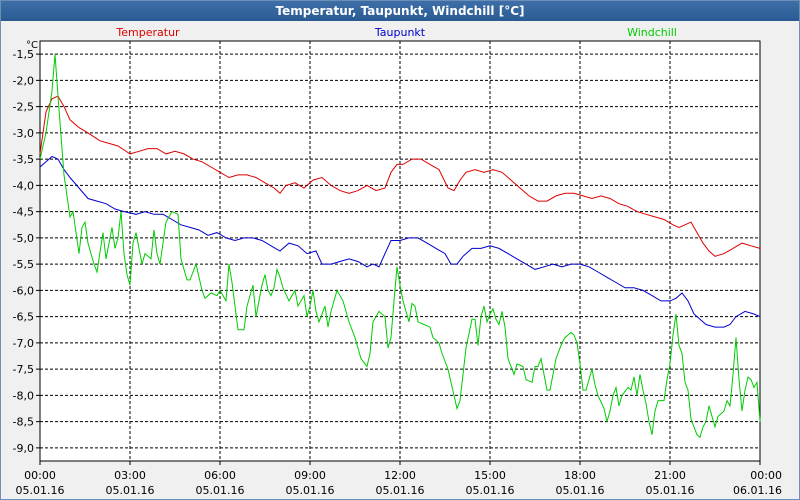  What do you see at coordinates (757, 490) in the screenshot?
I see `x-tick-date-label: 06.01.16` at bounding box center [757, 490].